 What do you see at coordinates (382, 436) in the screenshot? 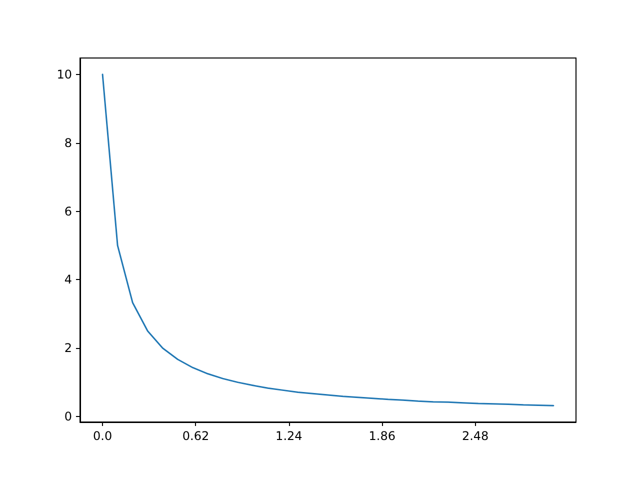
I see `x-tick-label: 1.86` at bounding box center [382, 436].